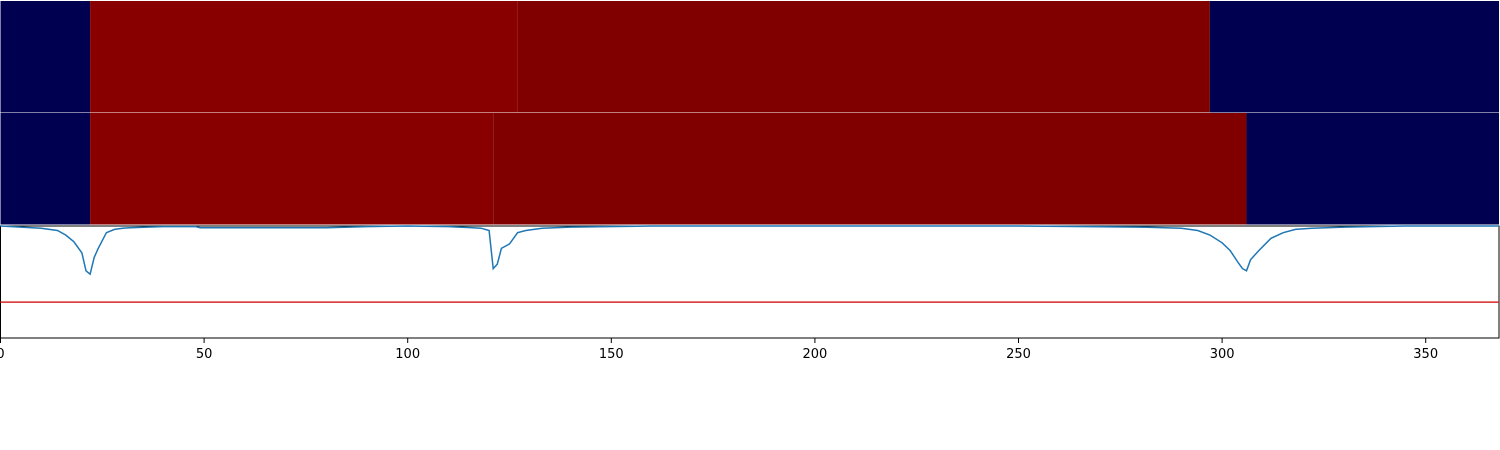 Image resolution: width=1500 pixels, height=450 pixels. Describe the element at coordinates (2, 354) in the screenshot. I see `x-tick-label: 0` at that location.